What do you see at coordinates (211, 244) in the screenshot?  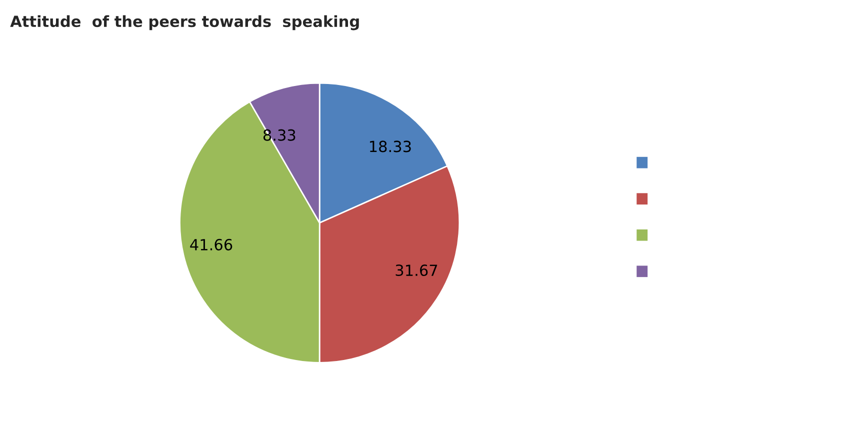 I see `data-label: 41.66` at bounding box center [211, 244].